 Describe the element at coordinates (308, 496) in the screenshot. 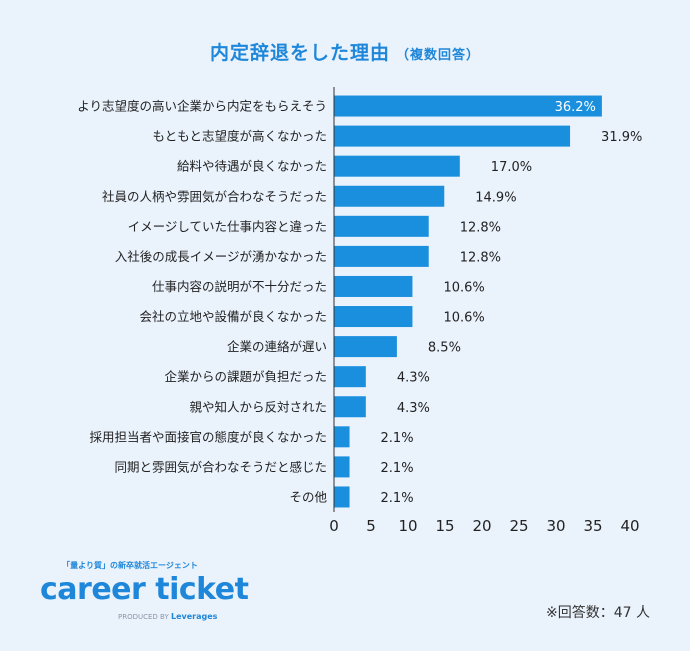

I see `category-label: その他` at that location.